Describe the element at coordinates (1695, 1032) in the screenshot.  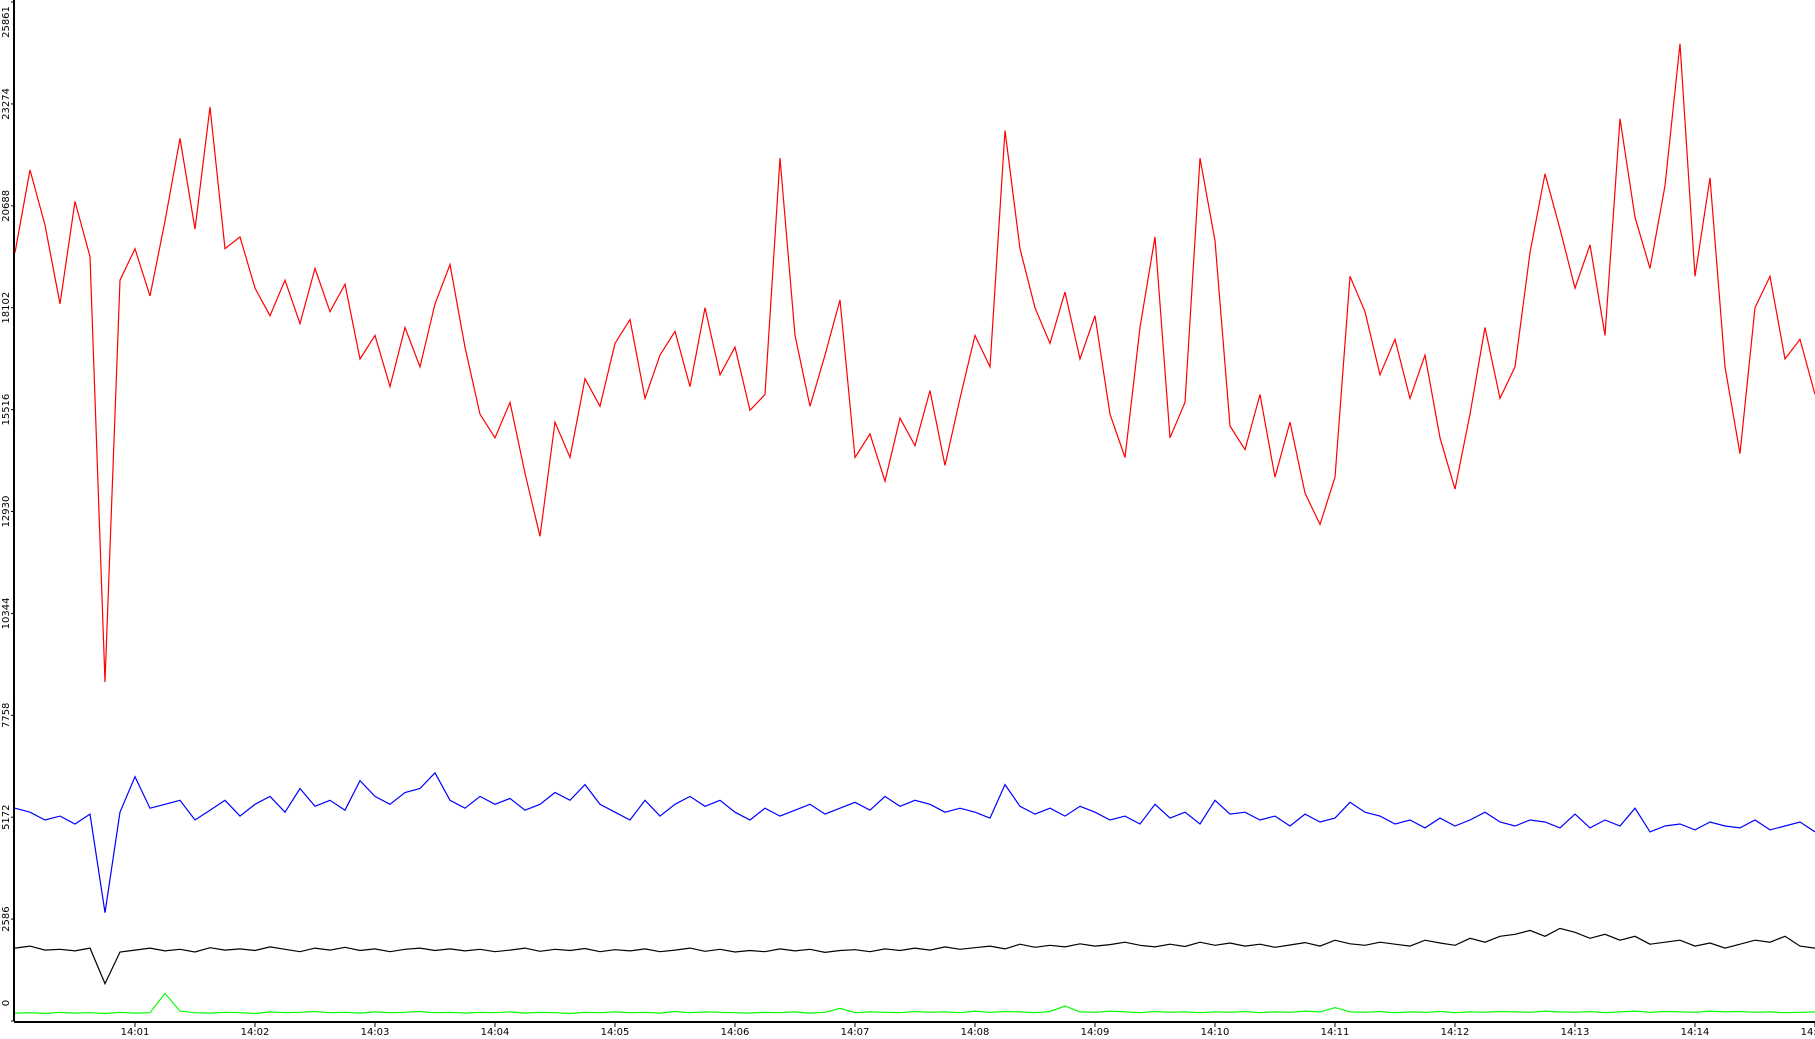
I see `x-tick-label: 14:14` at that location.